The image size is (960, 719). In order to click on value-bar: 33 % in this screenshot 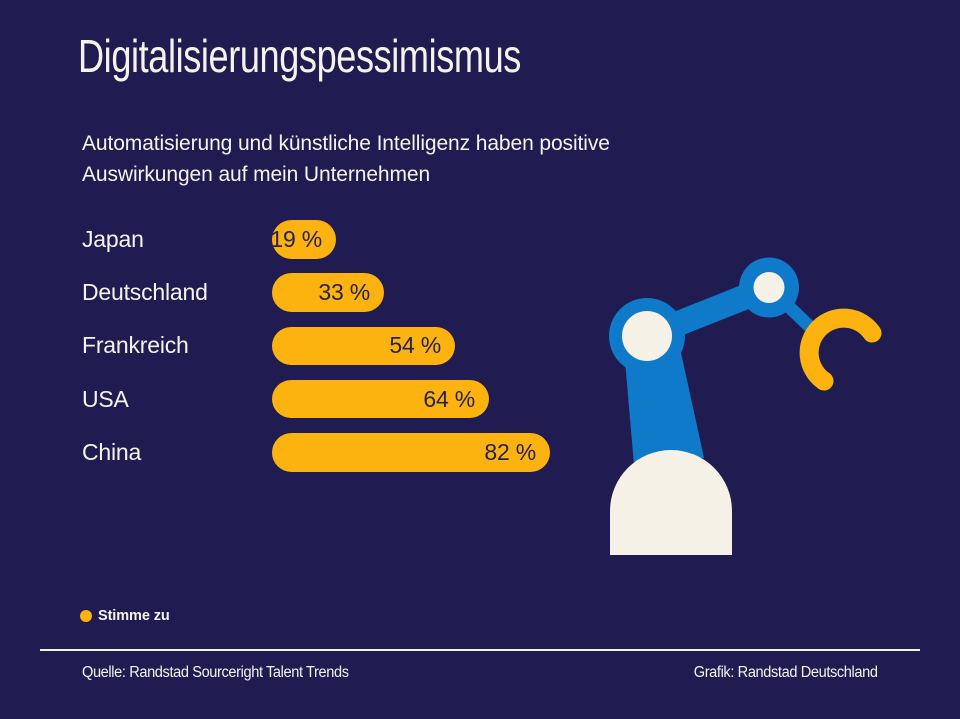, I will do `click(328, 292)`.